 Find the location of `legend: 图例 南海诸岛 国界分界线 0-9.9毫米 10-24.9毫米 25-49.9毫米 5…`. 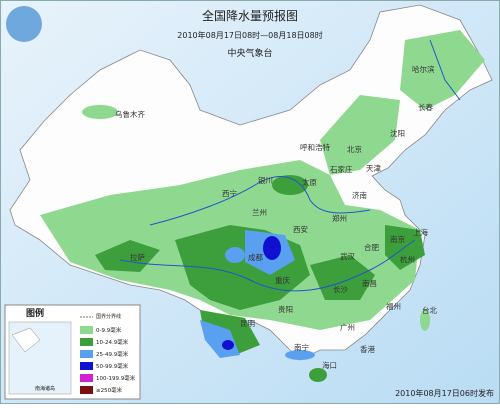

legend: 图例 南海诸岛 国界分界线 0-9.9毫米 10-24.9毫米 25-49.9毫米 5… is located at coordinates (72, 352).